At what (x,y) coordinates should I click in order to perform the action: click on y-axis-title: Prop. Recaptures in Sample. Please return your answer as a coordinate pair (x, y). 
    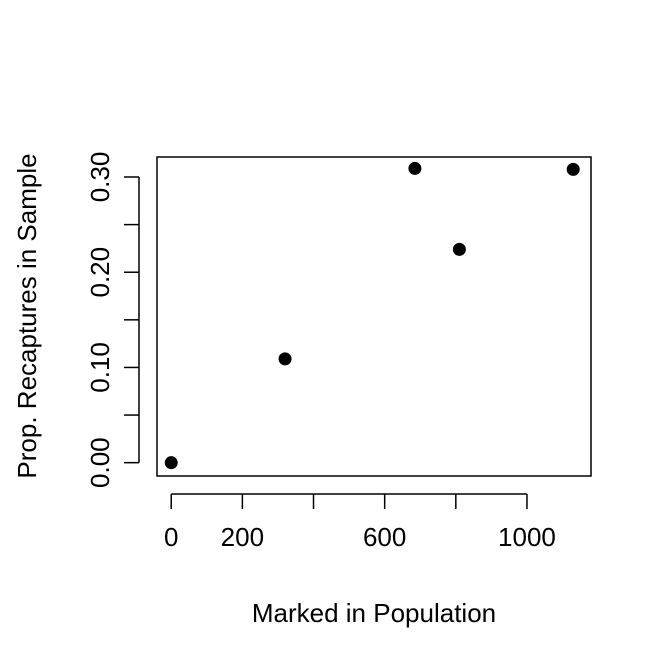
    Looking at the image, I should click on (27, 315).